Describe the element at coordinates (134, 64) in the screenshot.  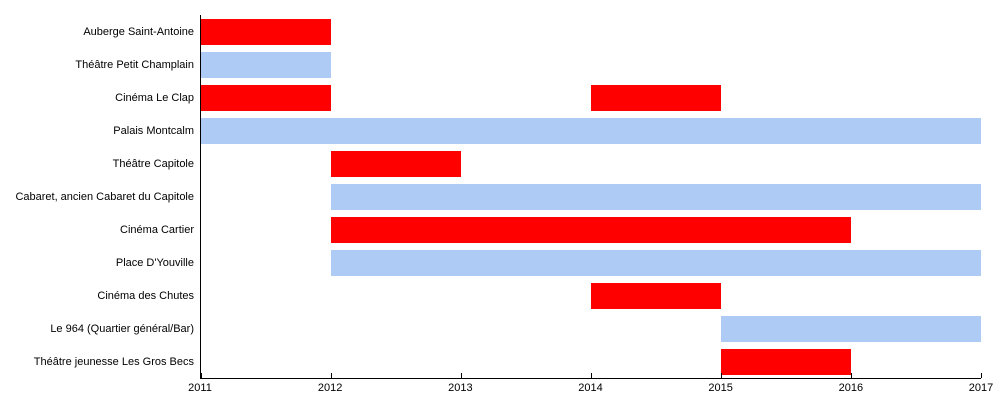
I see `row-label: Théâtre Petit Champlain` at that location.